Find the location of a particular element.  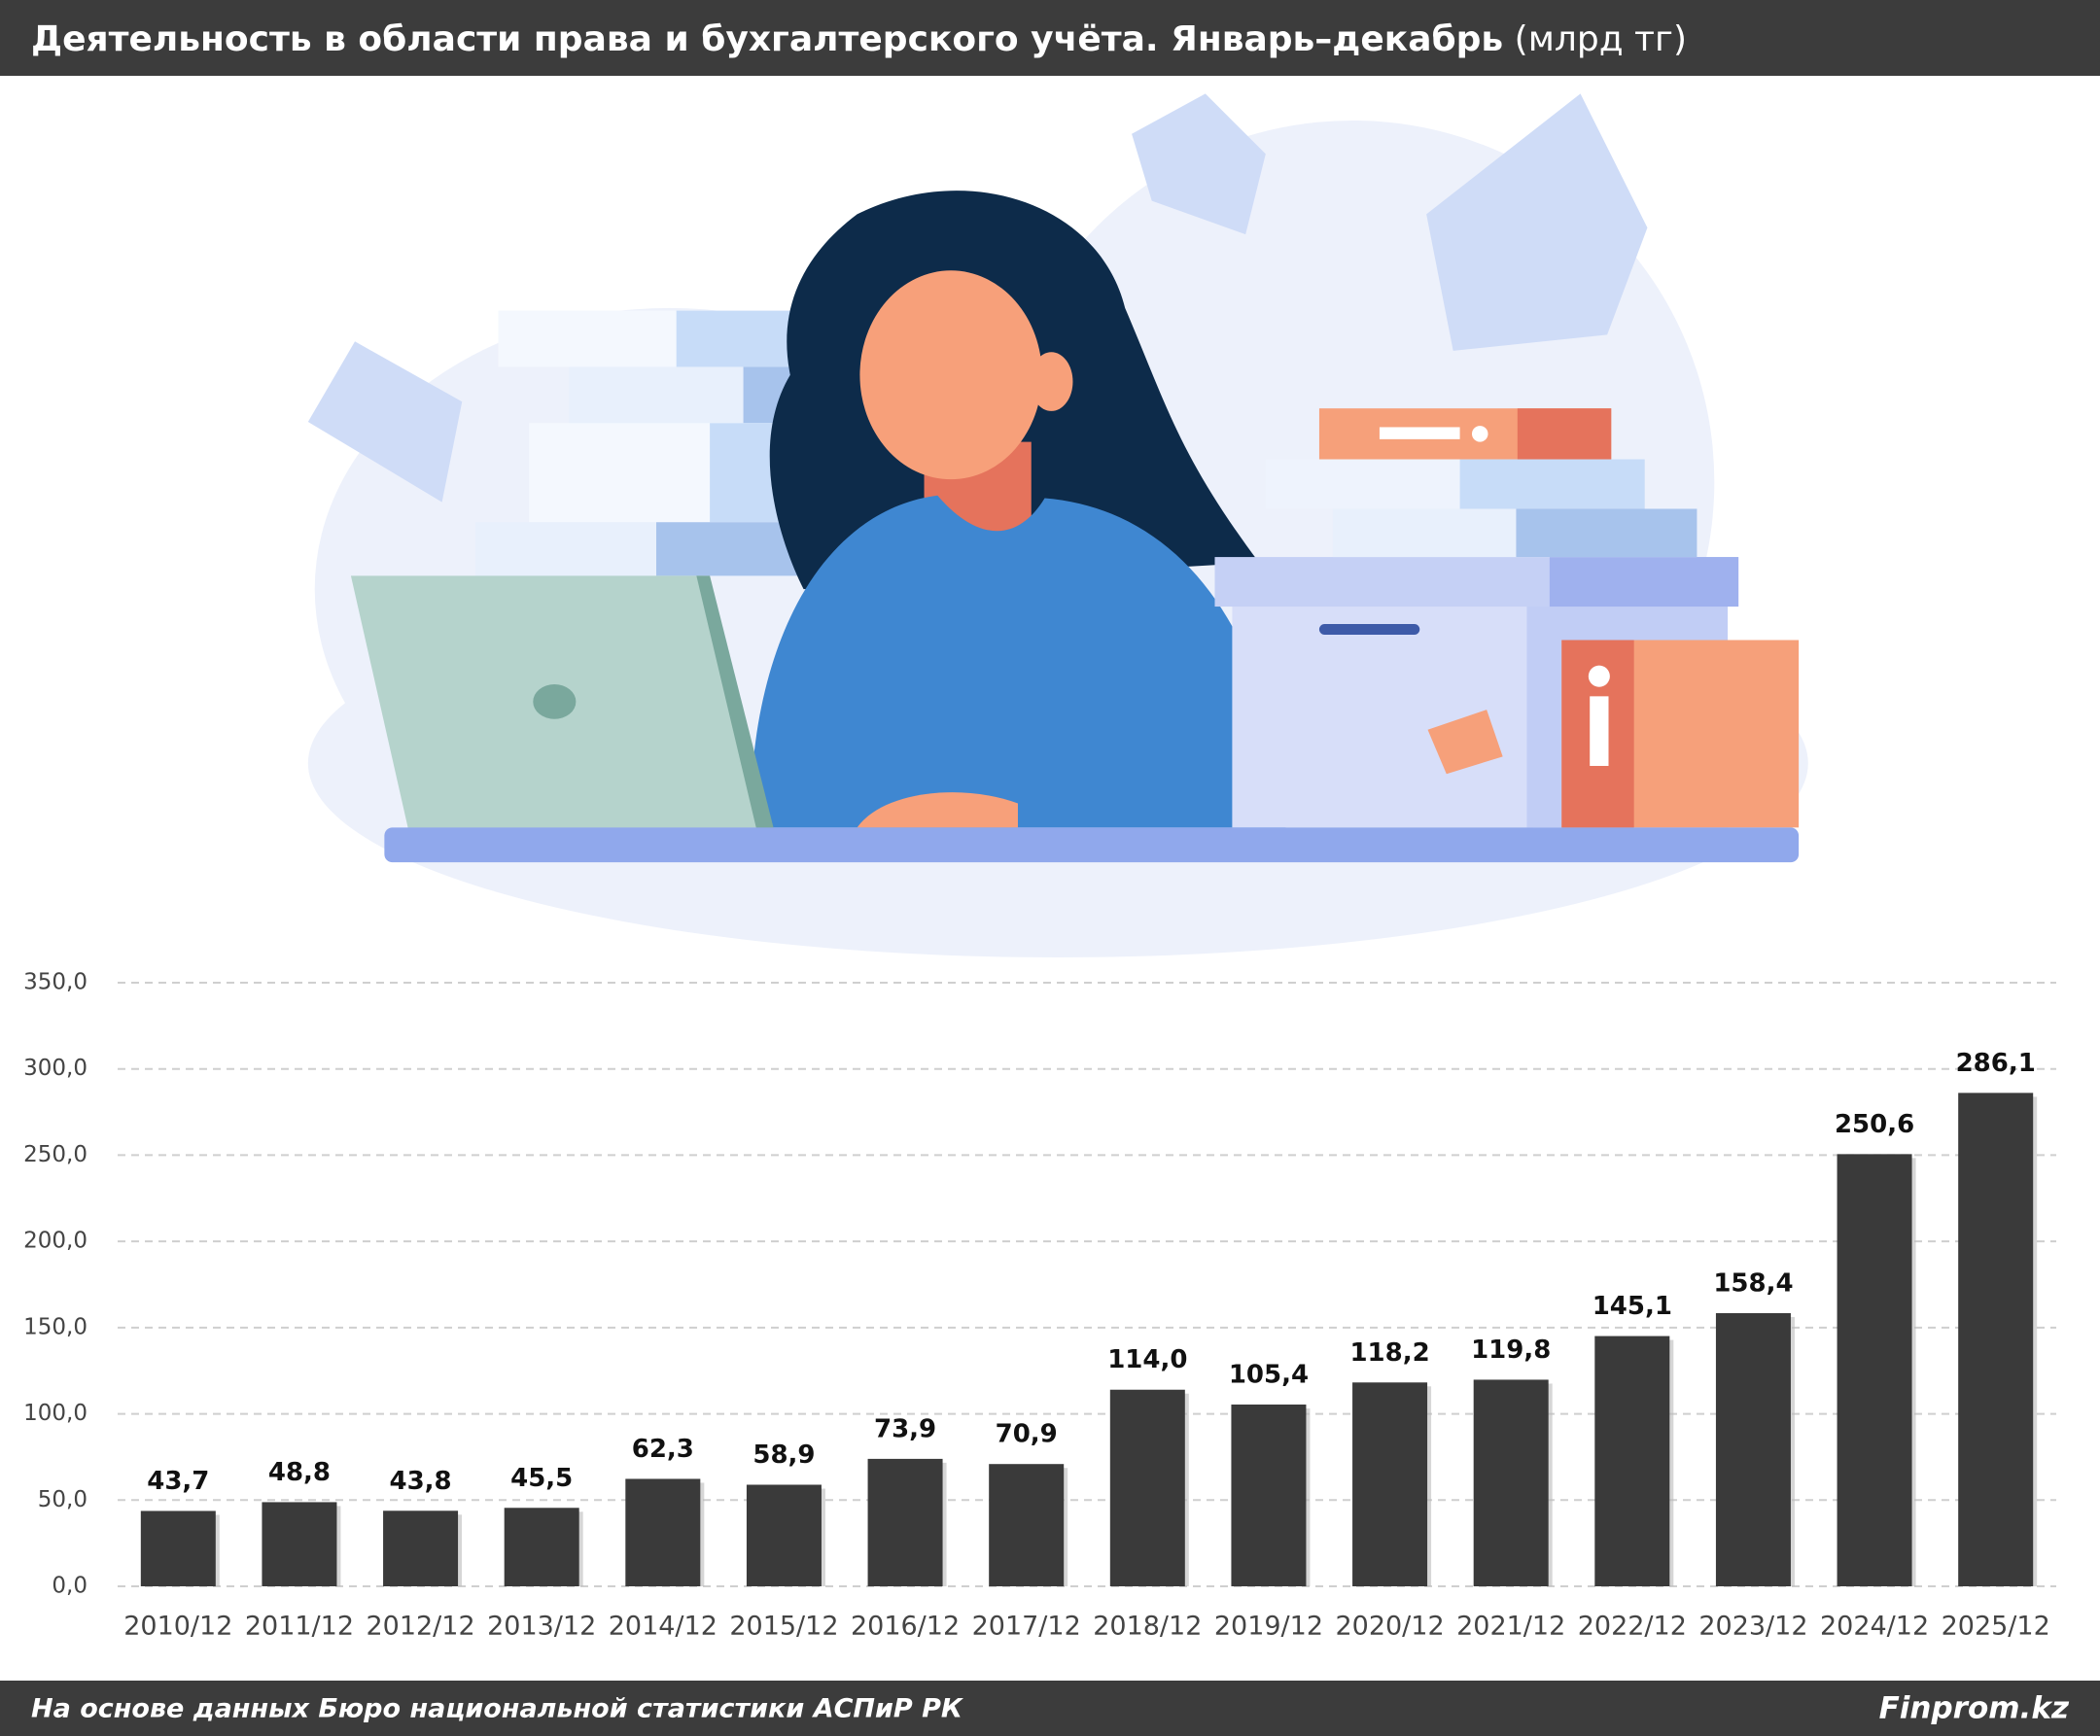

x-tick-label: 2022/12 is located at coordinates (1632, 1627).